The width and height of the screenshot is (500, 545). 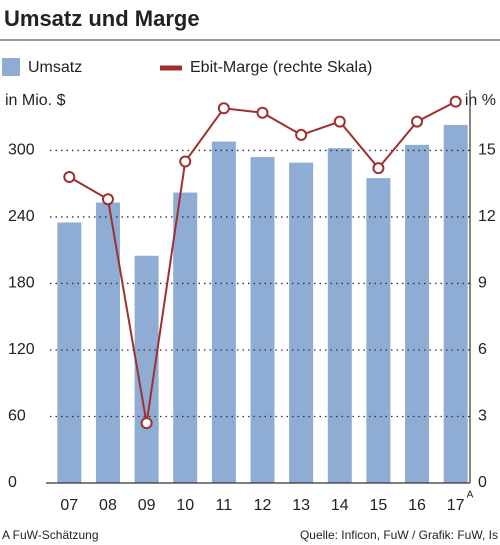 What do you see at coordinates (50, 535) in the screenshot?
I see `footnote: A FuW-Schätzung` at bounding box center [50, 535].